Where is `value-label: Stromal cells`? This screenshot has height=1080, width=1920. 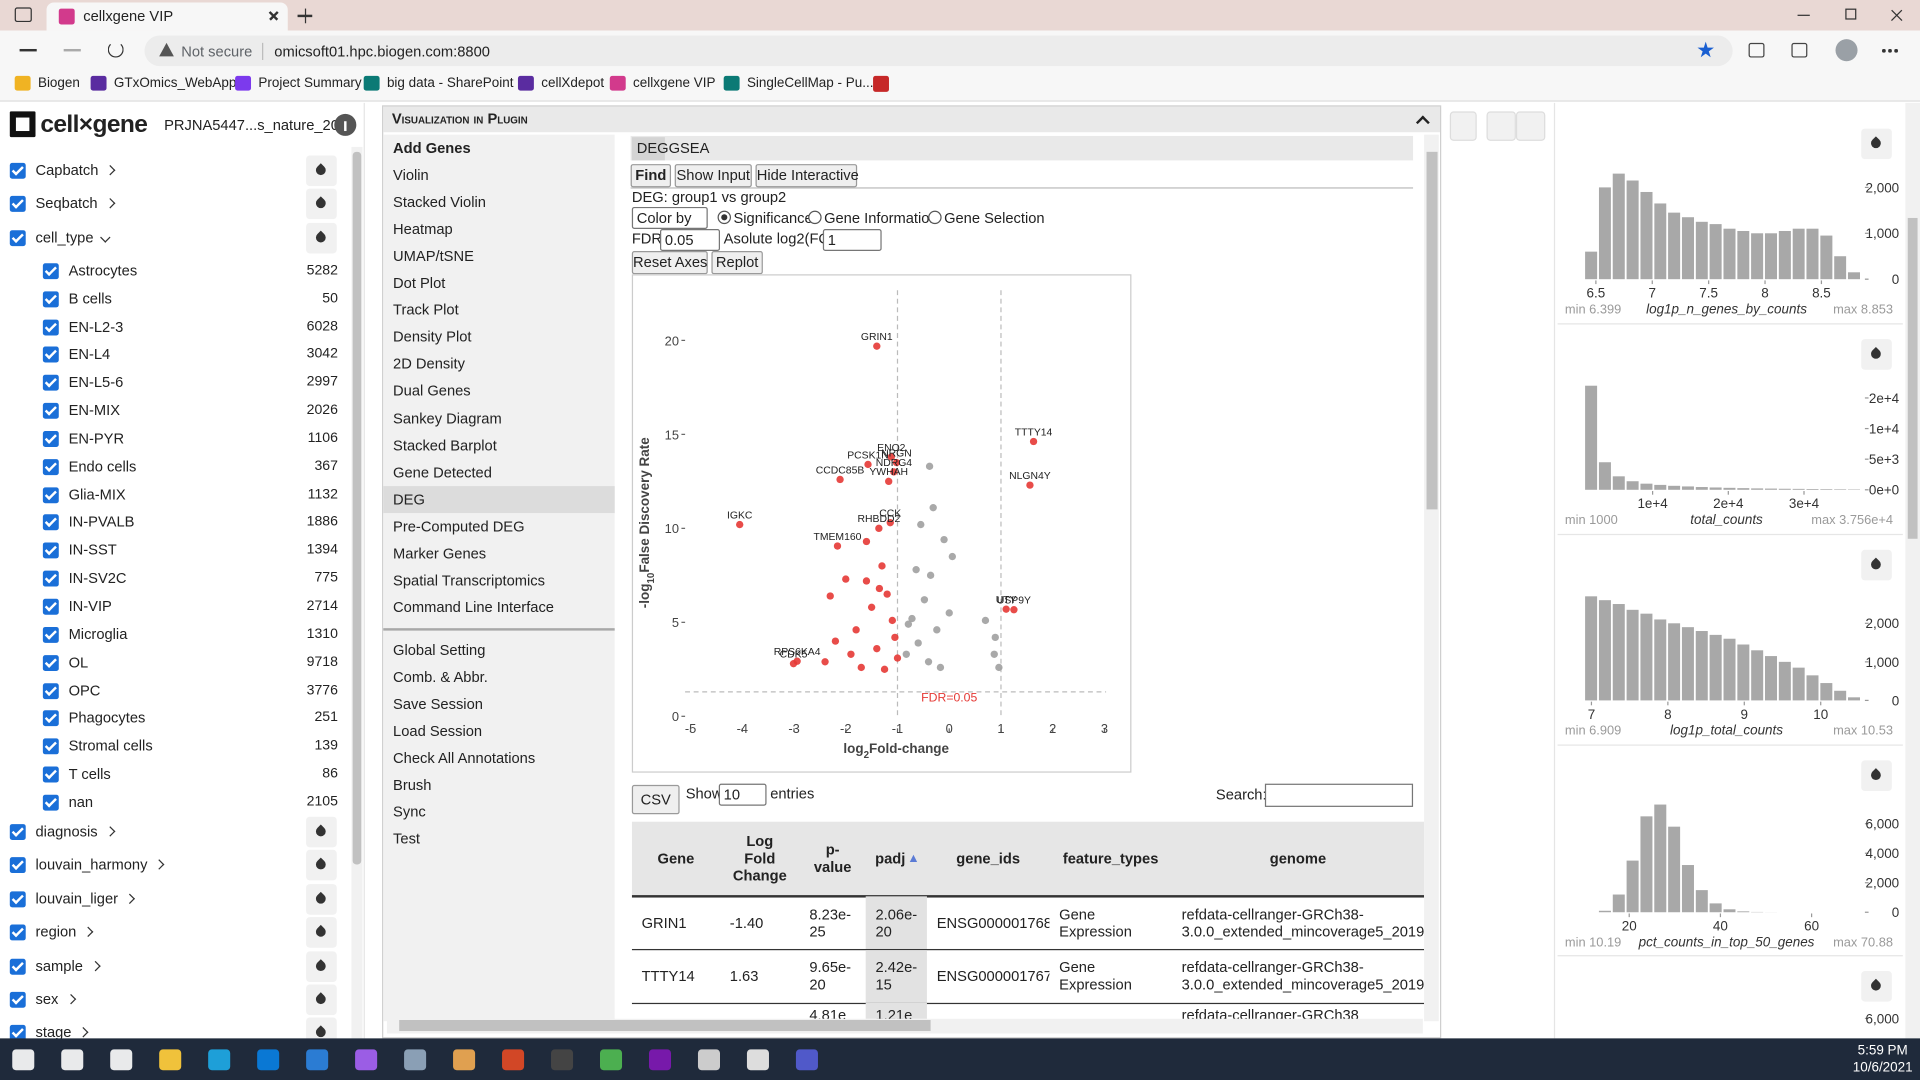
value-label: Stromal cells is located at coordinates (110, 746).